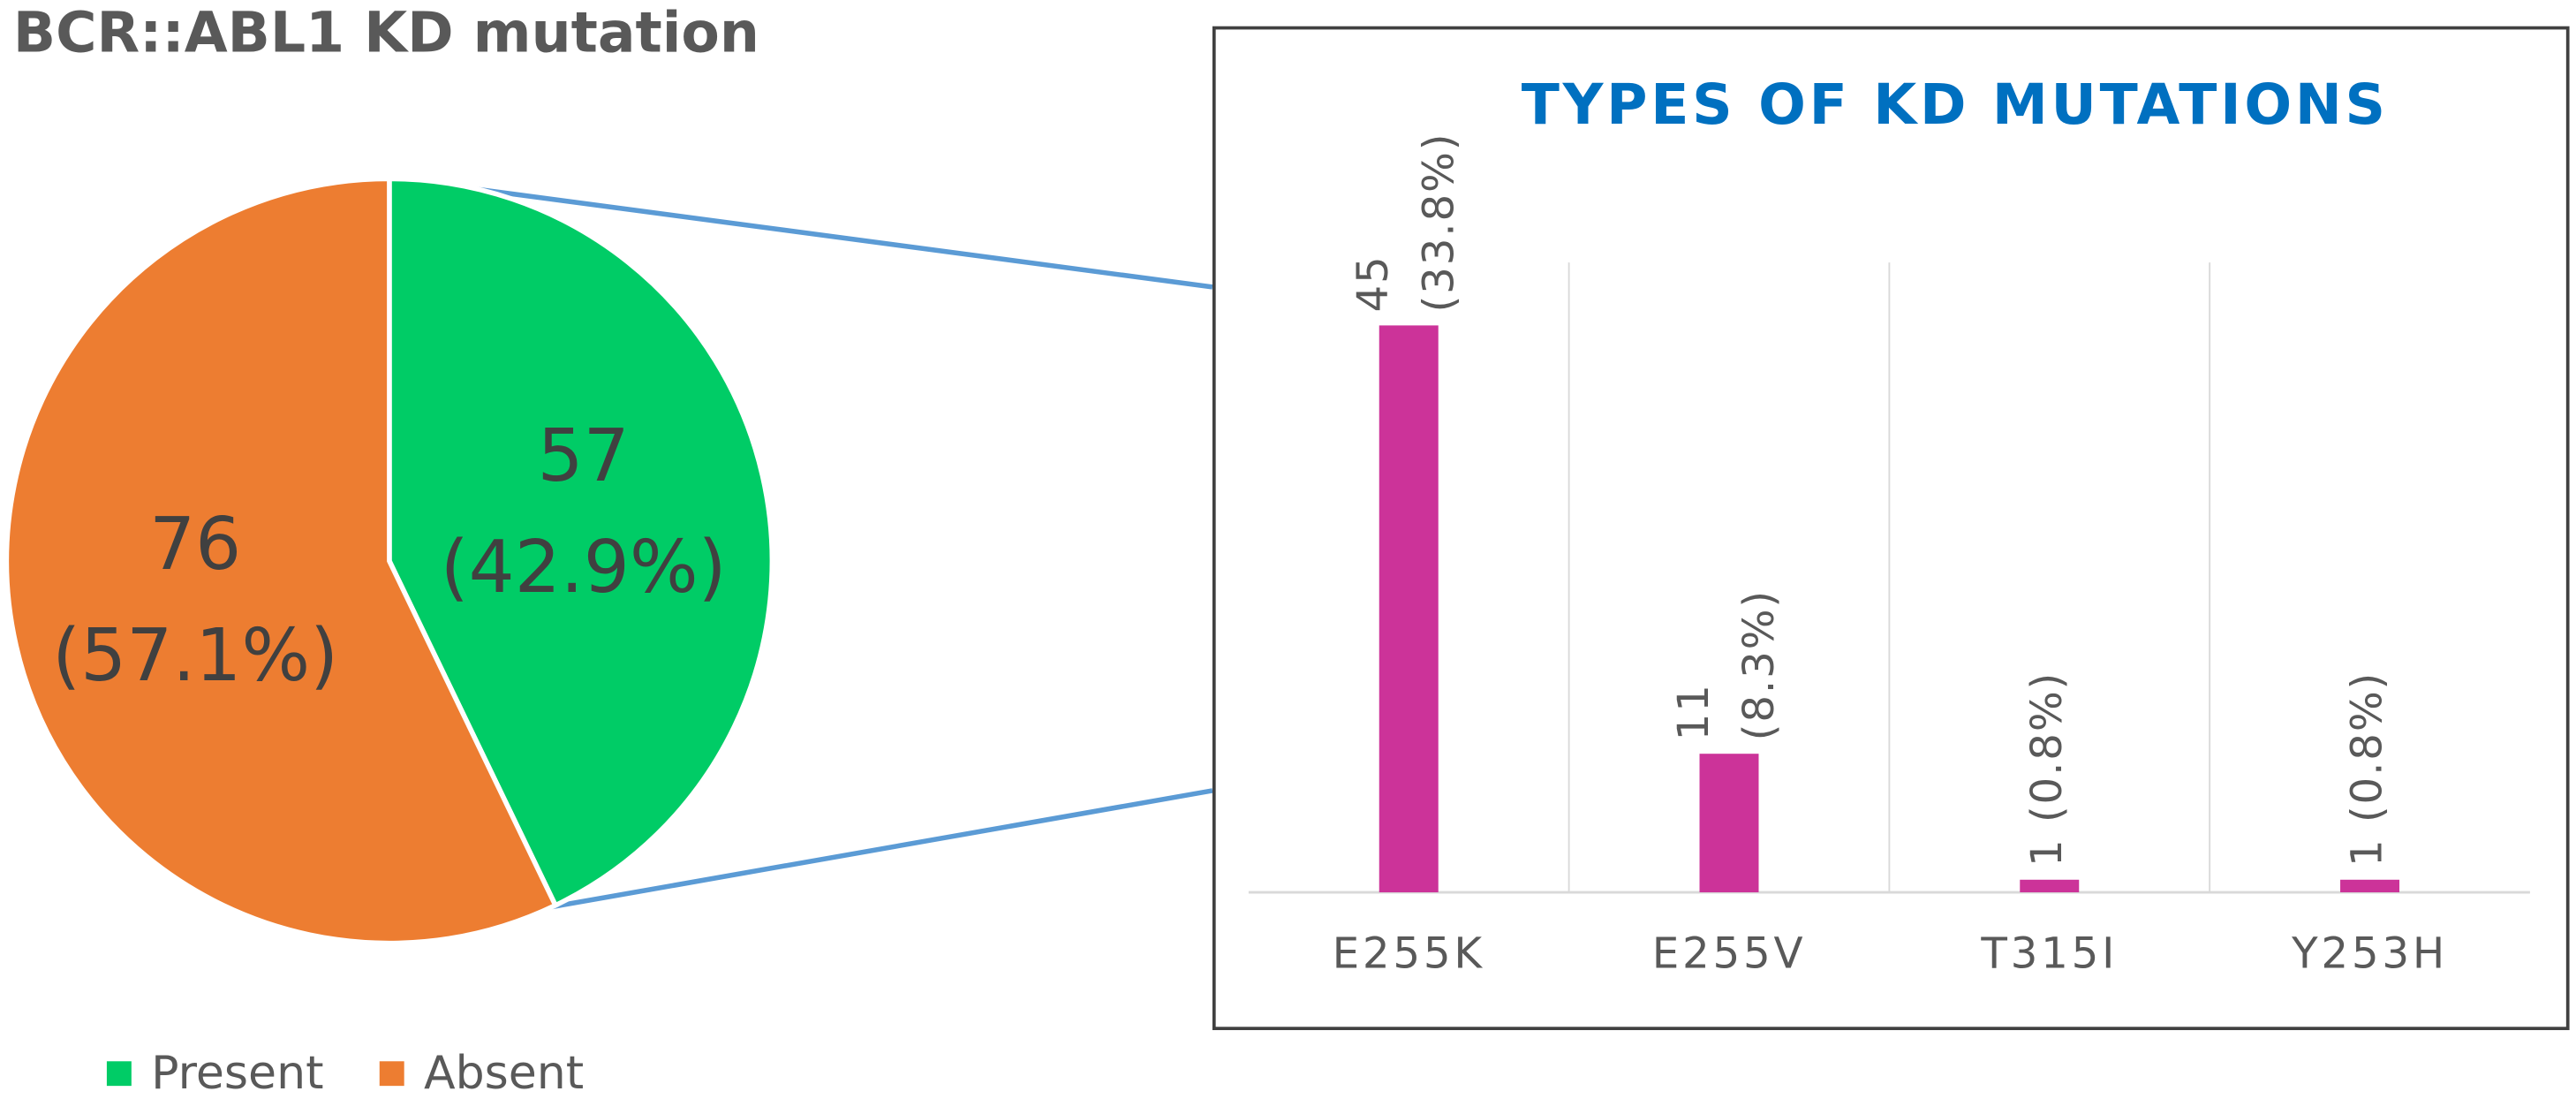  Describe the element at coordinates (1726, 664) in the screenshot. I see `bar-value-label: 11 (8.3%)` at that location.